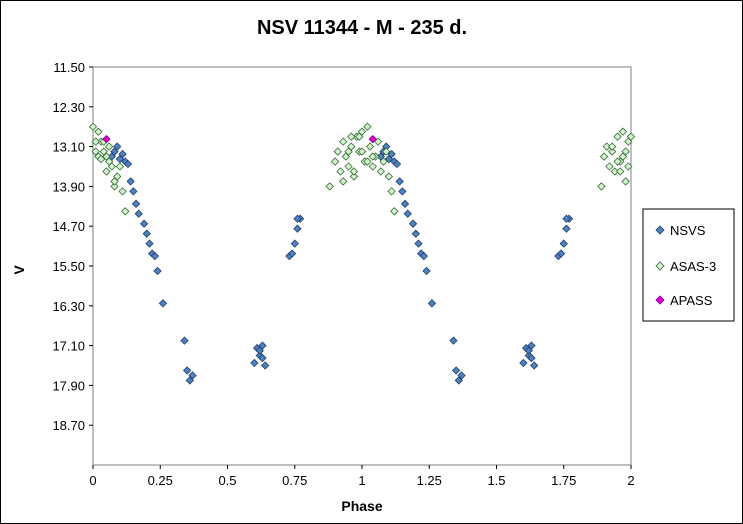  What do you see at coordinates (429, 480) in the screenshot?
I see `x-tick-label: 1.25` at bounding box center [429, 480].